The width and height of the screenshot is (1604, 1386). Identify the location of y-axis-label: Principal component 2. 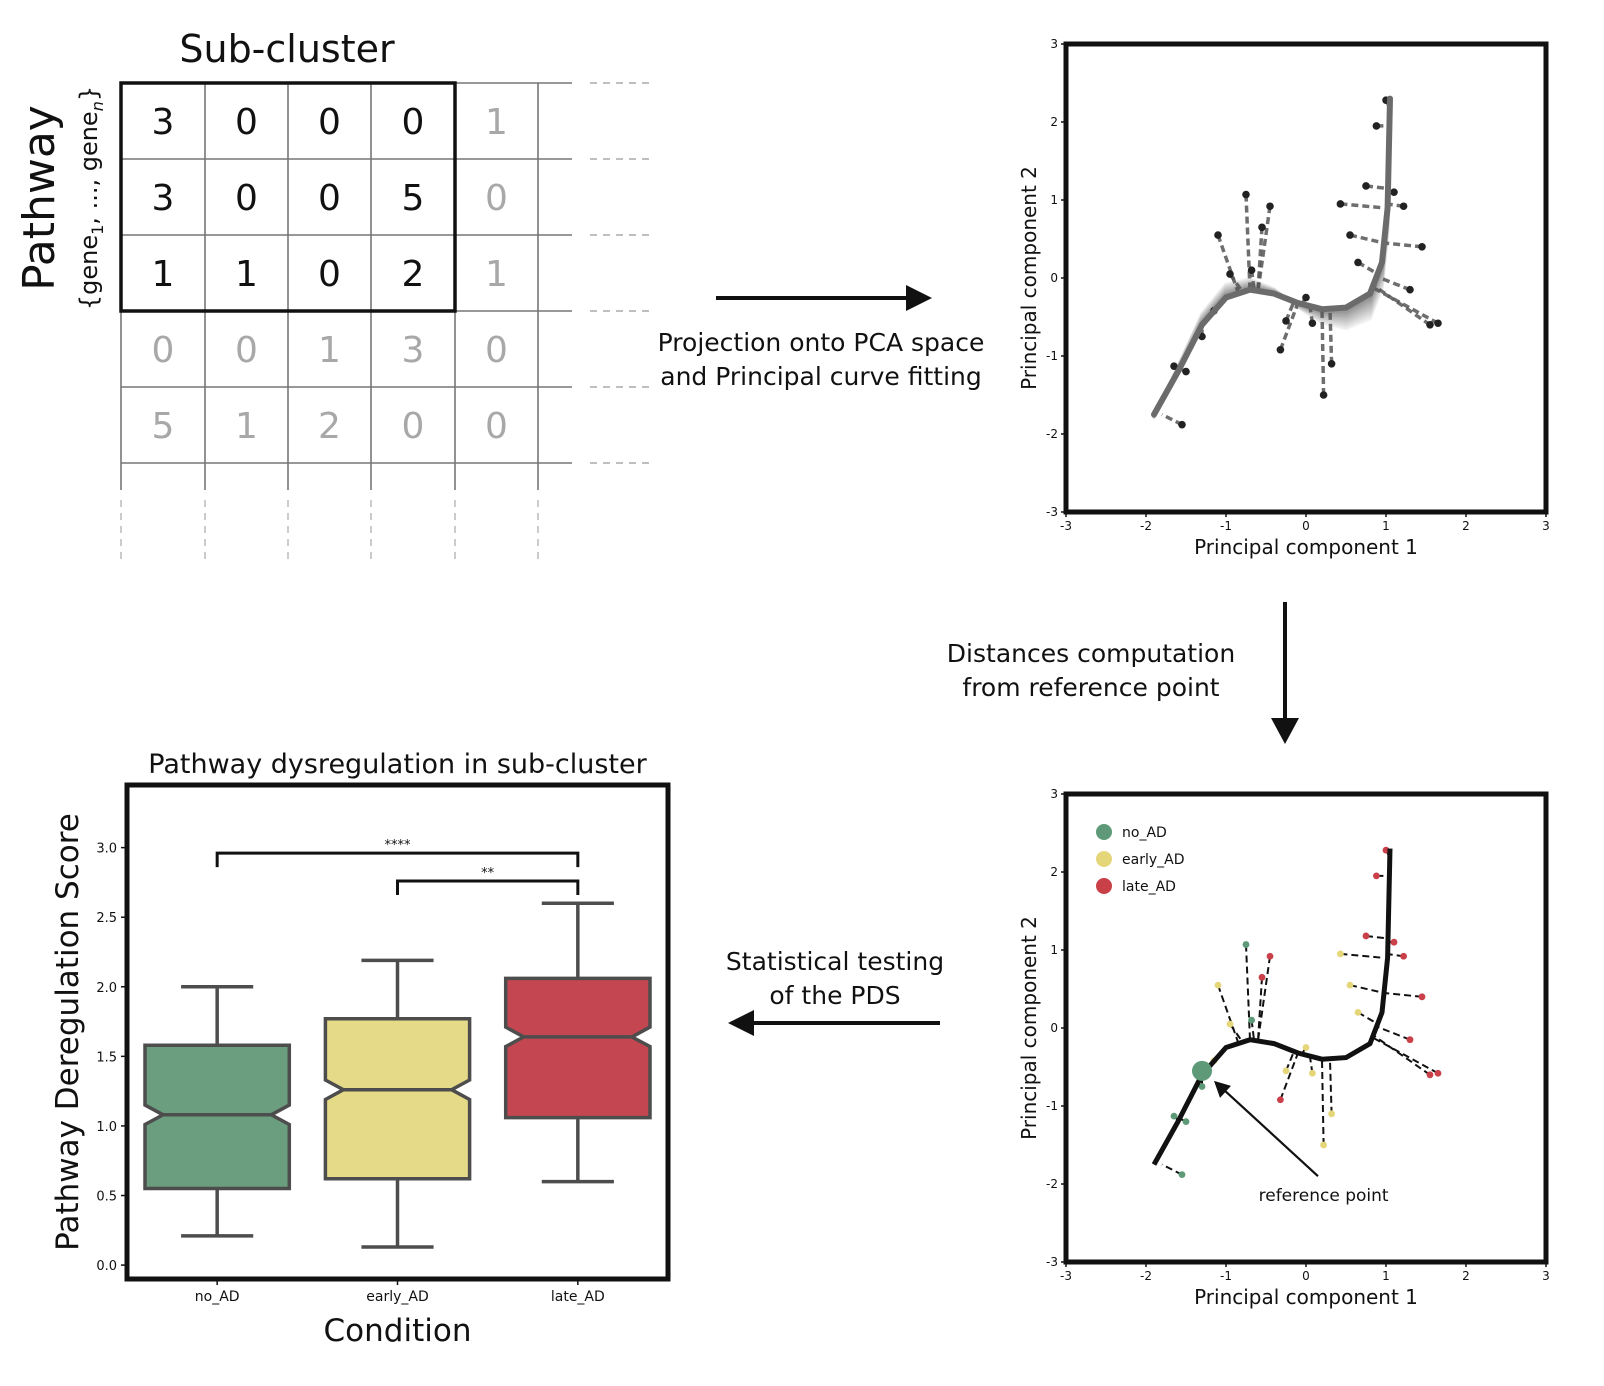
(1029, 278).